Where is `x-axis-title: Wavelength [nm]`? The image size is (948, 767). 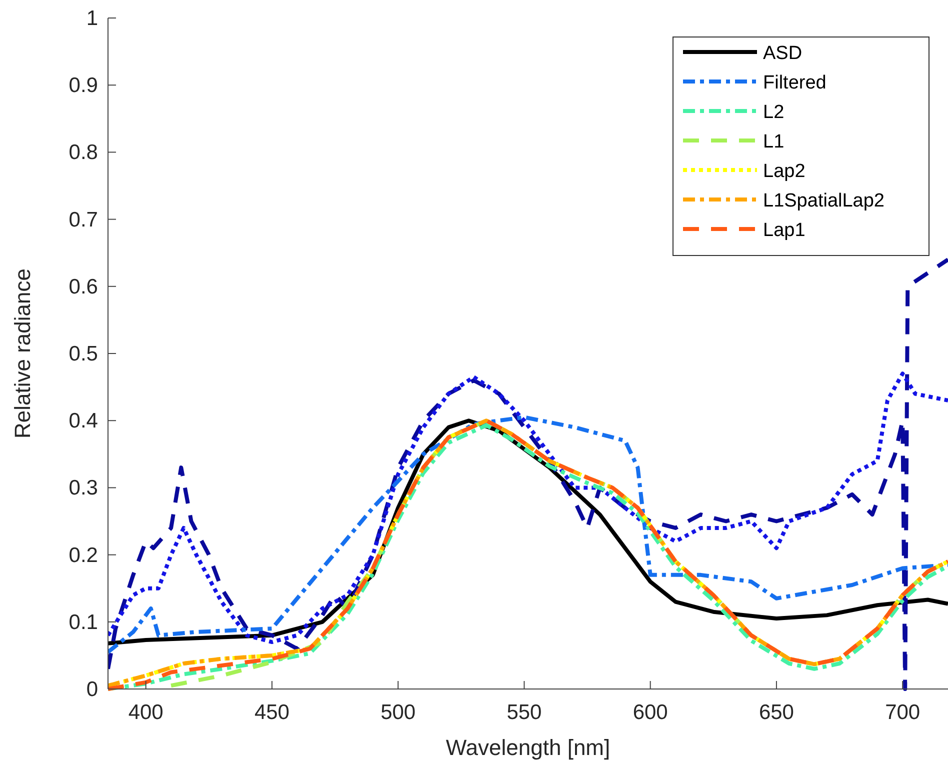 x-axis-title: Wavelength [nm] is located at coordinates (528, 747).